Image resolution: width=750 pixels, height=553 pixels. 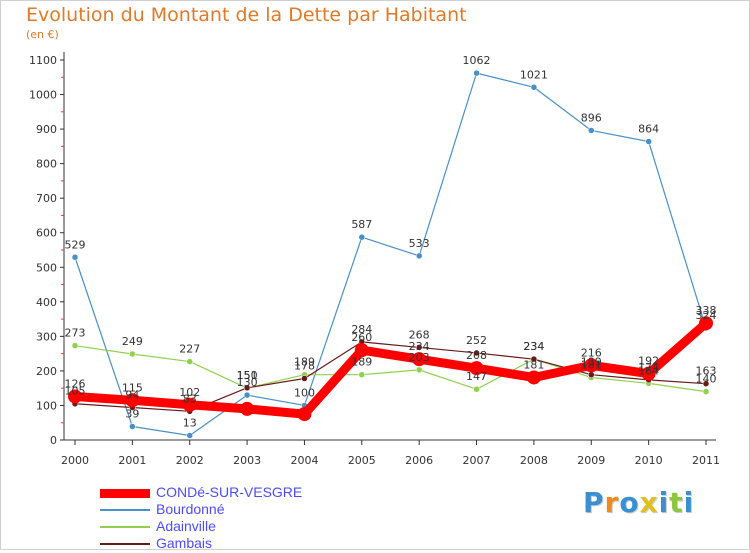 What do you see at coordinates (189, 349) in the screenshot?
I see `data-label-adainville: 227` at bounding box center [189, 349].